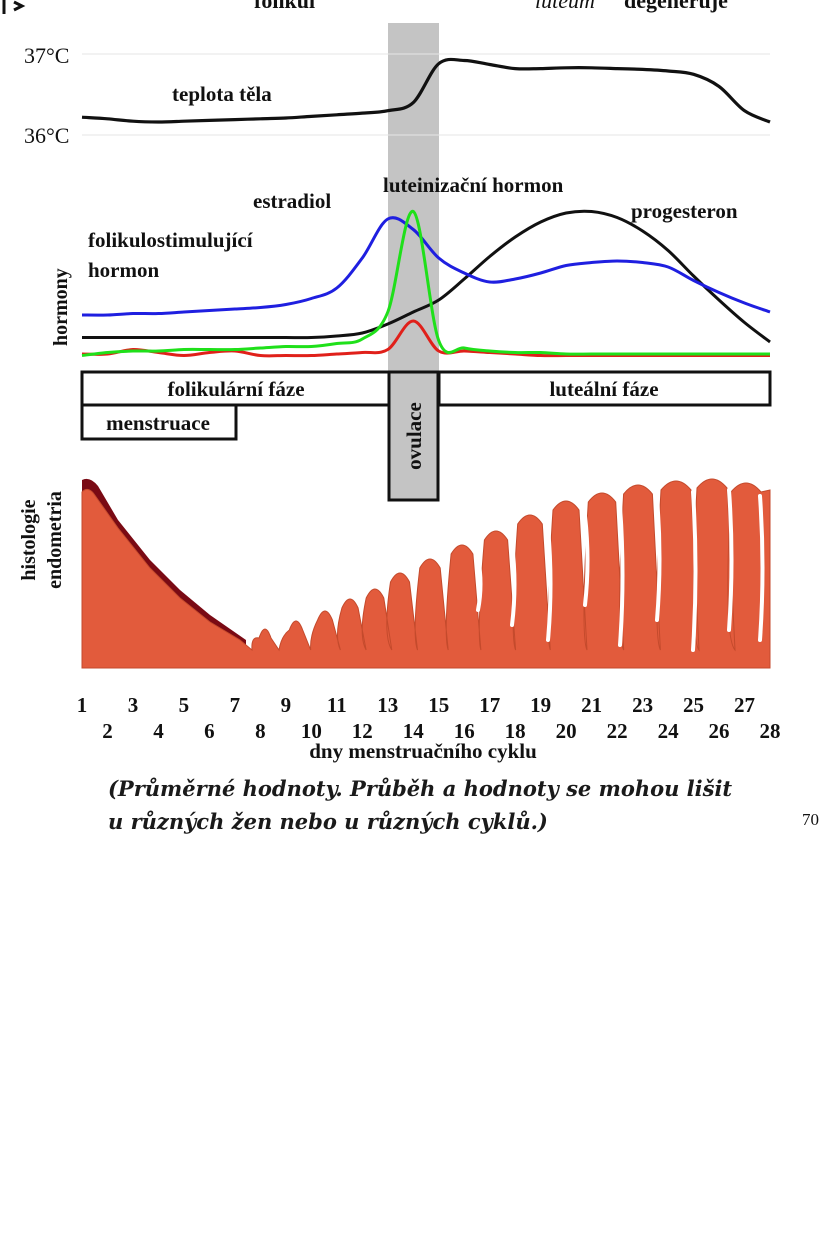 The image size is (824, 1247). I want to click on hormones-axis-label: hormony, so click(61, 307).